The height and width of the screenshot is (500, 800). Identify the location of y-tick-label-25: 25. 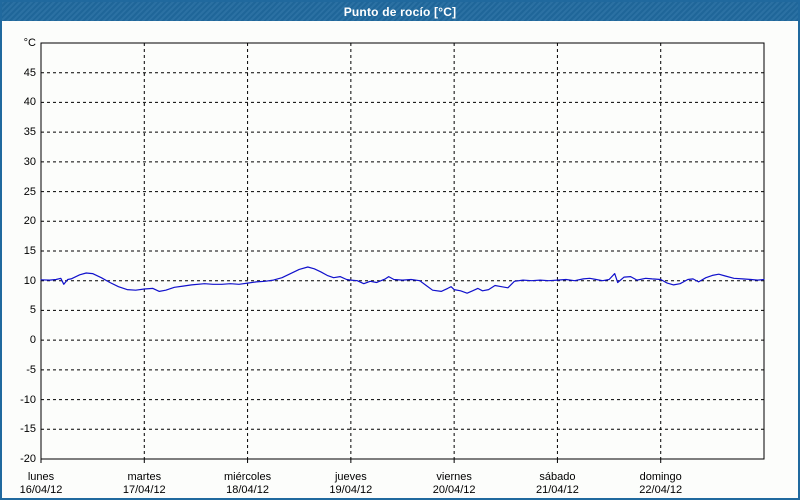
(29, 191).